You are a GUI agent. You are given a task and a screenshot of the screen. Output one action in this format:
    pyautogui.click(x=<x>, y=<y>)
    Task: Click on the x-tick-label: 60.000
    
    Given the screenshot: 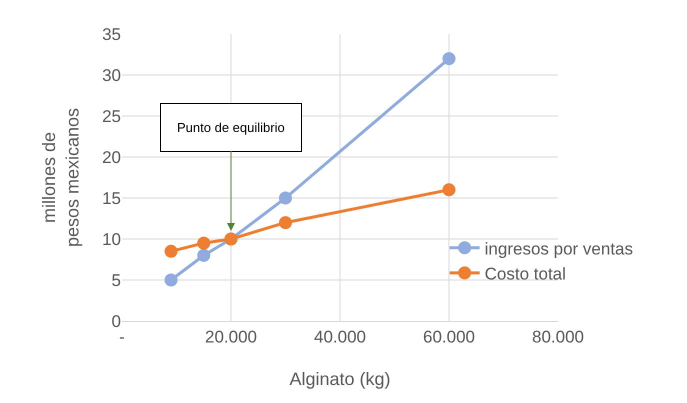 What is the action you would take?
    pyautogui.click(x=449, y=336)
    